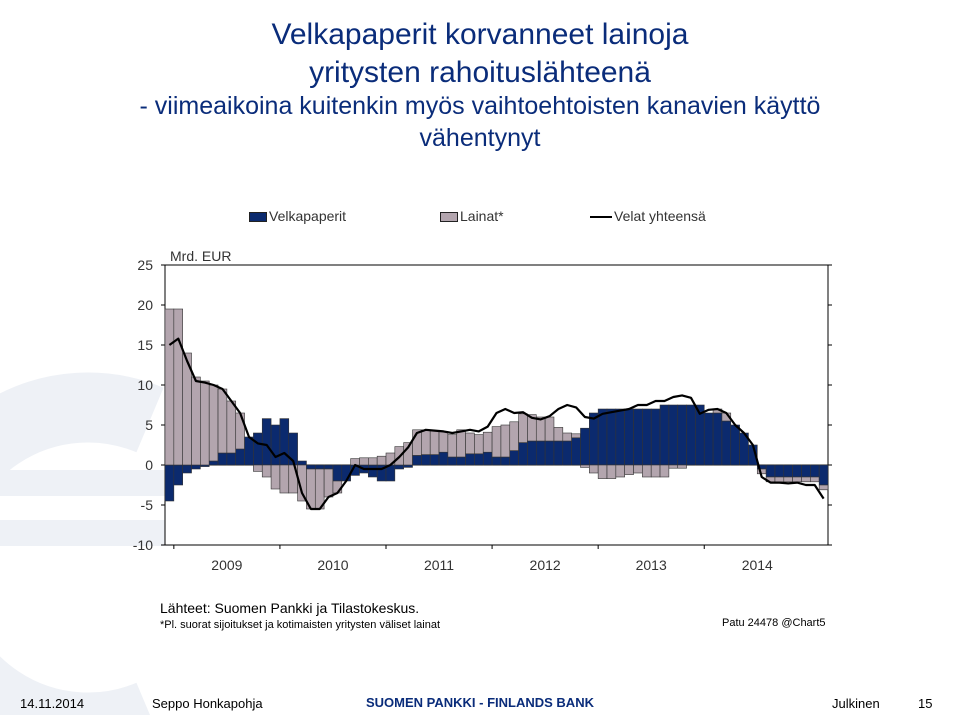  I want to click on x-tick-label: 2012, so click(545, 565).